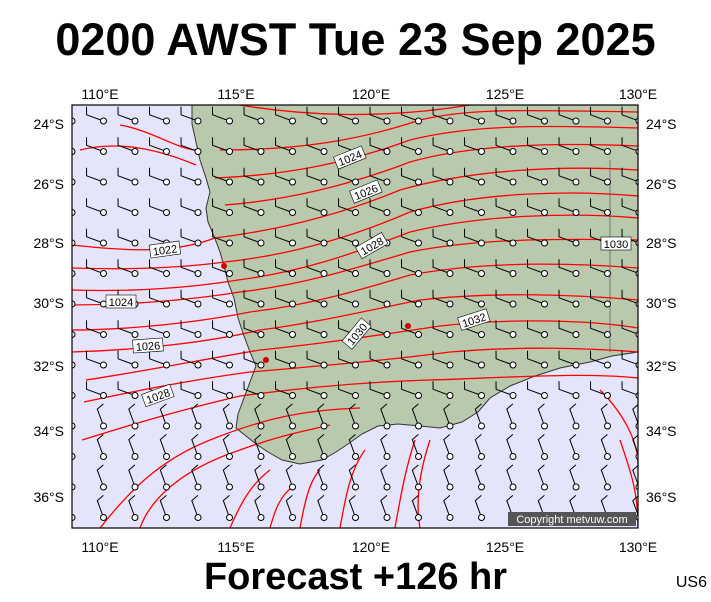 This screenshot has width=711, height=602. Describe the element at coordinates (48, 243) in the screenshot. I see `lat-label: 28°S` at that location.